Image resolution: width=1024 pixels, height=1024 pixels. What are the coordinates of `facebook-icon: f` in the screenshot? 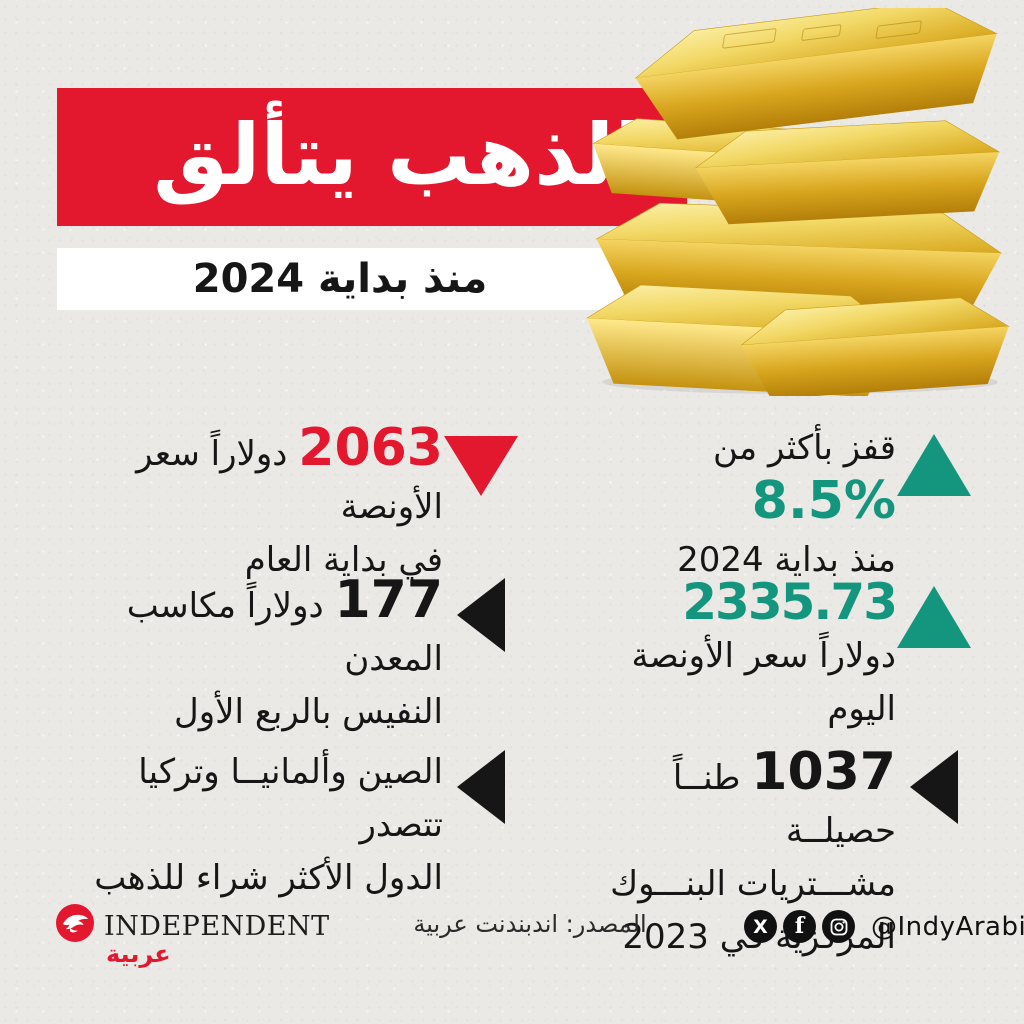 It's located at (799, 926).